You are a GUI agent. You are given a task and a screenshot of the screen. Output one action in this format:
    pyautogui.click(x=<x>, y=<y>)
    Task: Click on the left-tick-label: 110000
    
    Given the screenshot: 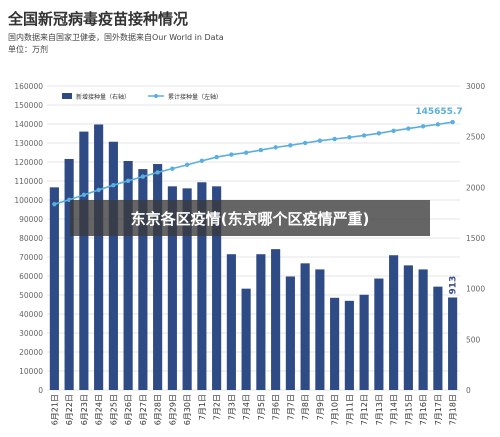 What is the action you would take?
    pyautogui.click(x=28, y=181)
    